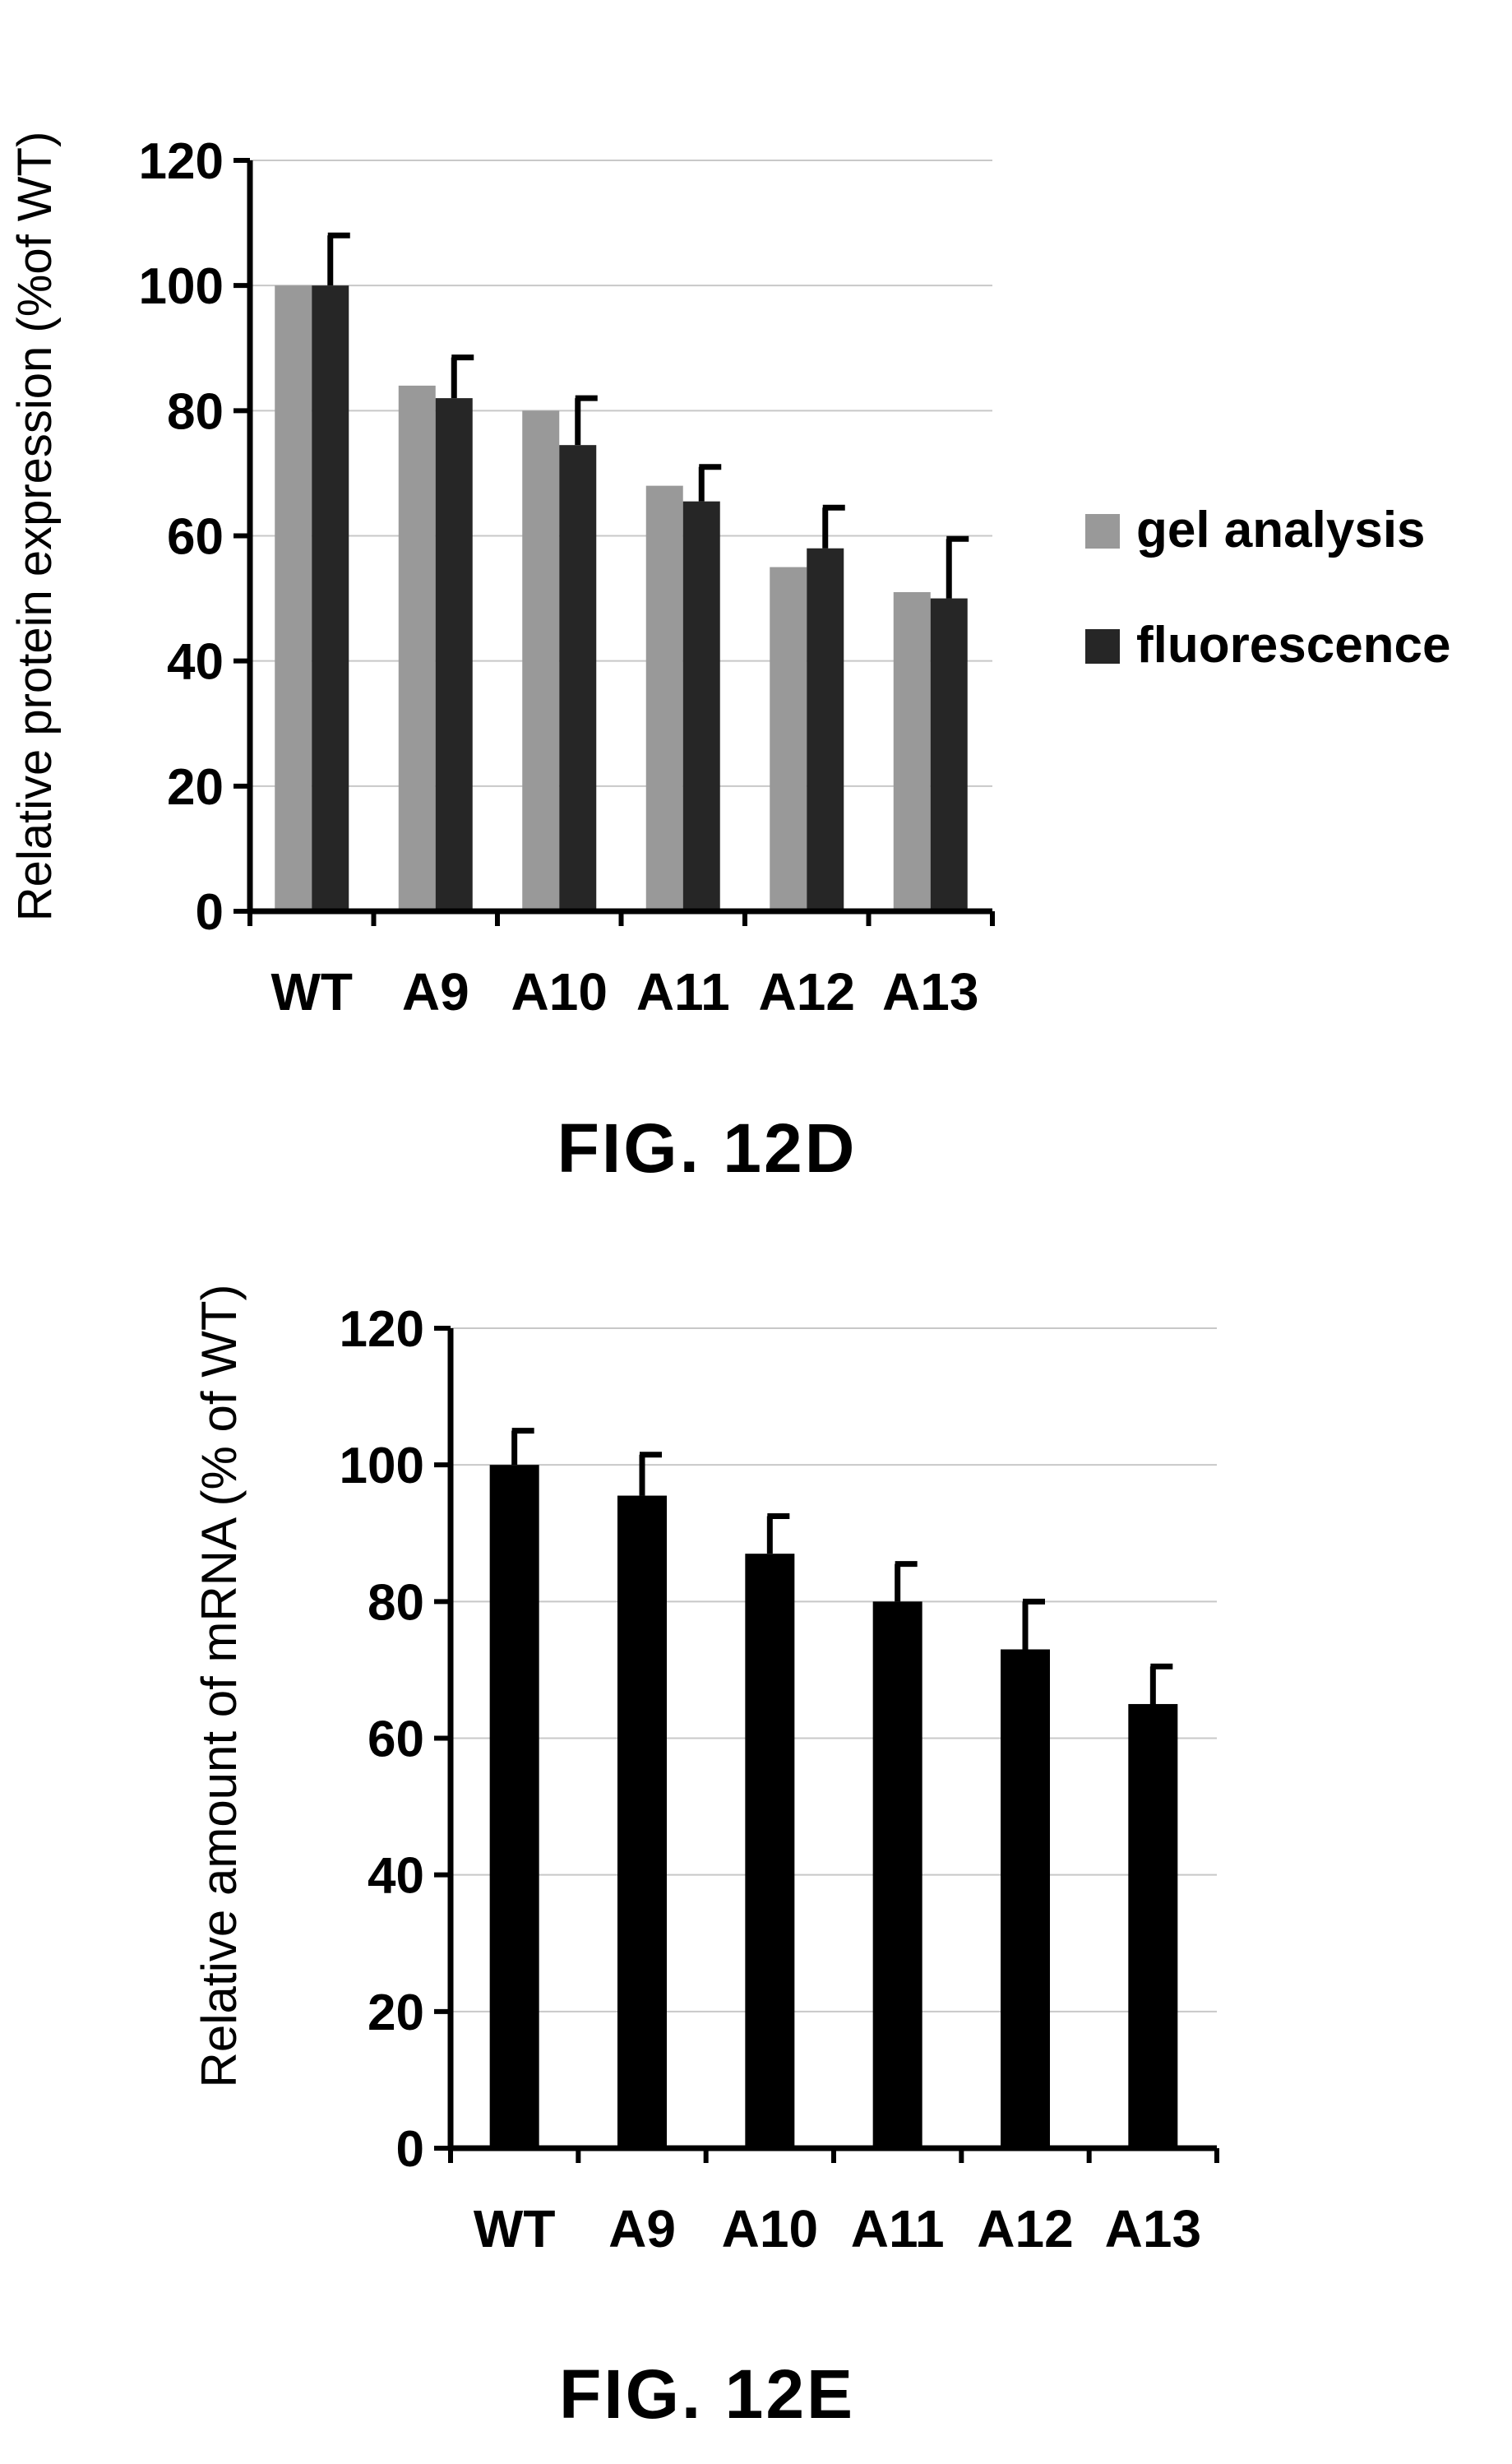 The width and height of the screenshot is (1512, 2464). I want to click on legend-label: gel analysis, so click(1281, 530).